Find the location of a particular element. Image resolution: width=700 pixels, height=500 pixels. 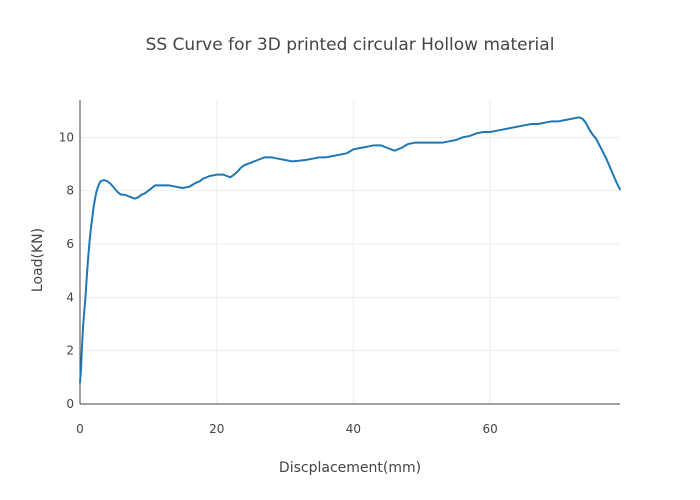

y-tick-label: 8 is located at coordinates (70, 191).